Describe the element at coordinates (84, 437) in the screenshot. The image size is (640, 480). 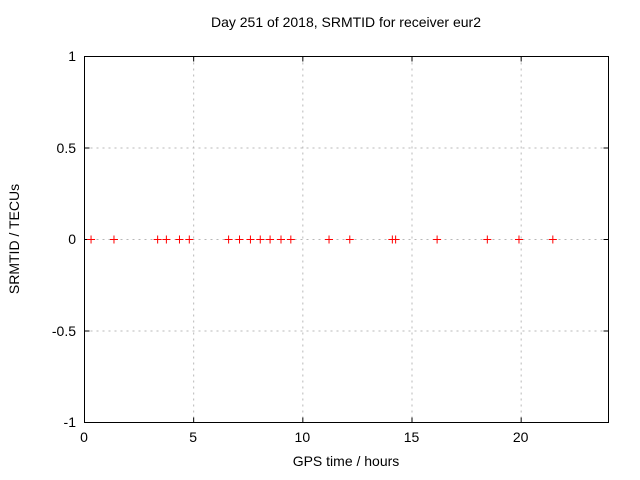
I see `x-tick-label: 0` at that location.